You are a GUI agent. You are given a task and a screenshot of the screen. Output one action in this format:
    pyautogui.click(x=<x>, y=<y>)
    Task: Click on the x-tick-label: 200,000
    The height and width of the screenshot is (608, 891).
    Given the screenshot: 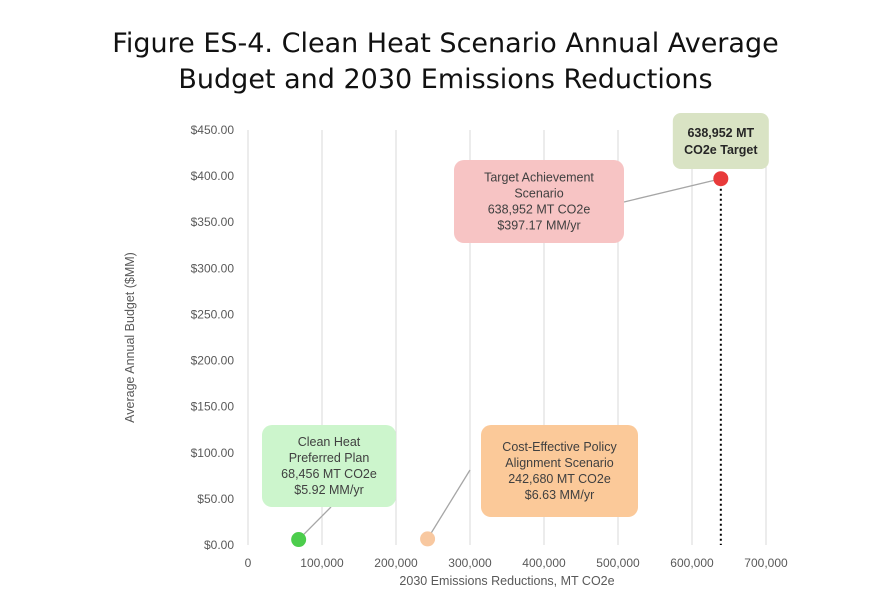 What is the action you would take?
    pyautogui.click(x=396, y=563)
    